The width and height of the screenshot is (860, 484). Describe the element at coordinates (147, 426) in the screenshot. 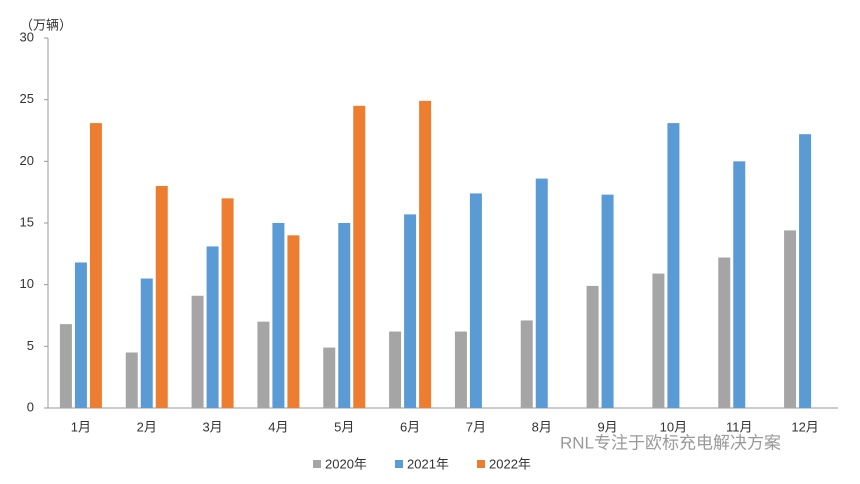

I see `x-tick-label: 2月` at that location.